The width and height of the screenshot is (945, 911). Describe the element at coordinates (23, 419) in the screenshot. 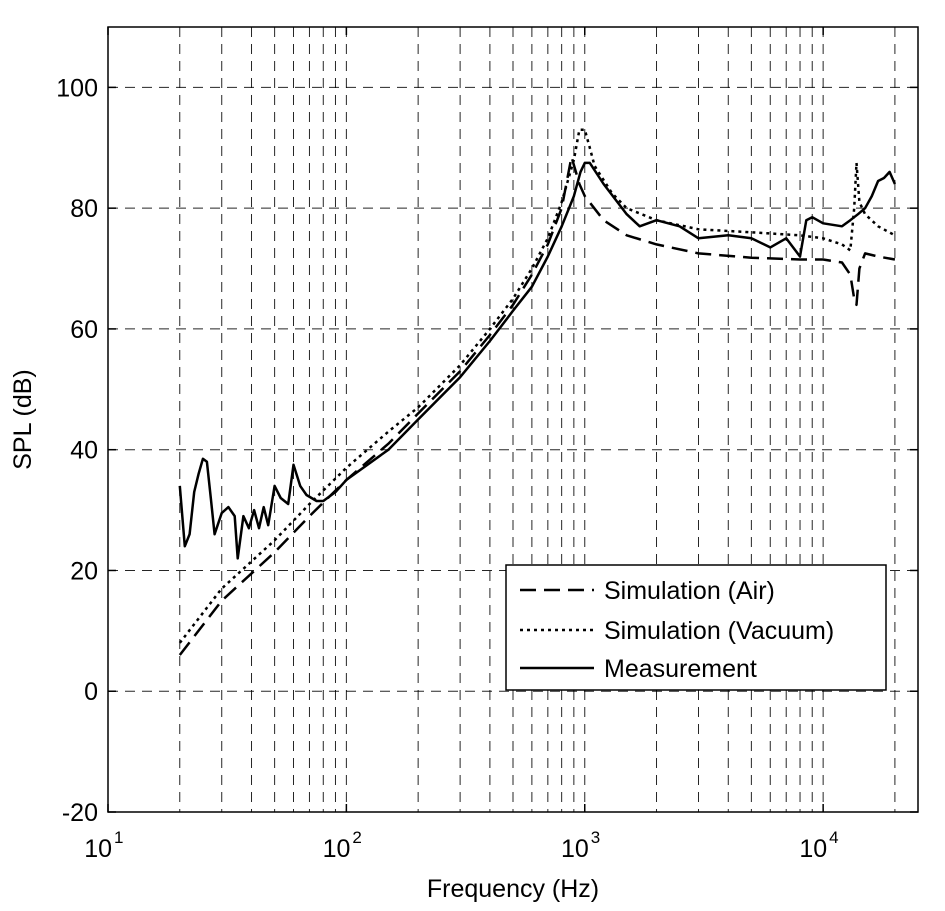

I see `y-axis-title: SPL (dB)` at that location.